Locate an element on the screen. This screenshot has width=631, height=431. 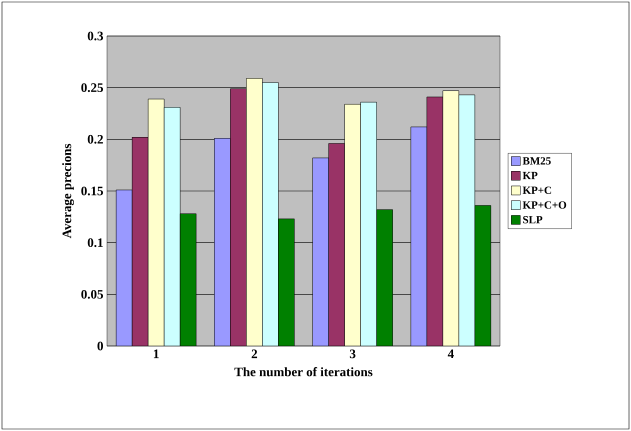
y-tick-label: 0.3 is located at coordinates (96, 36).